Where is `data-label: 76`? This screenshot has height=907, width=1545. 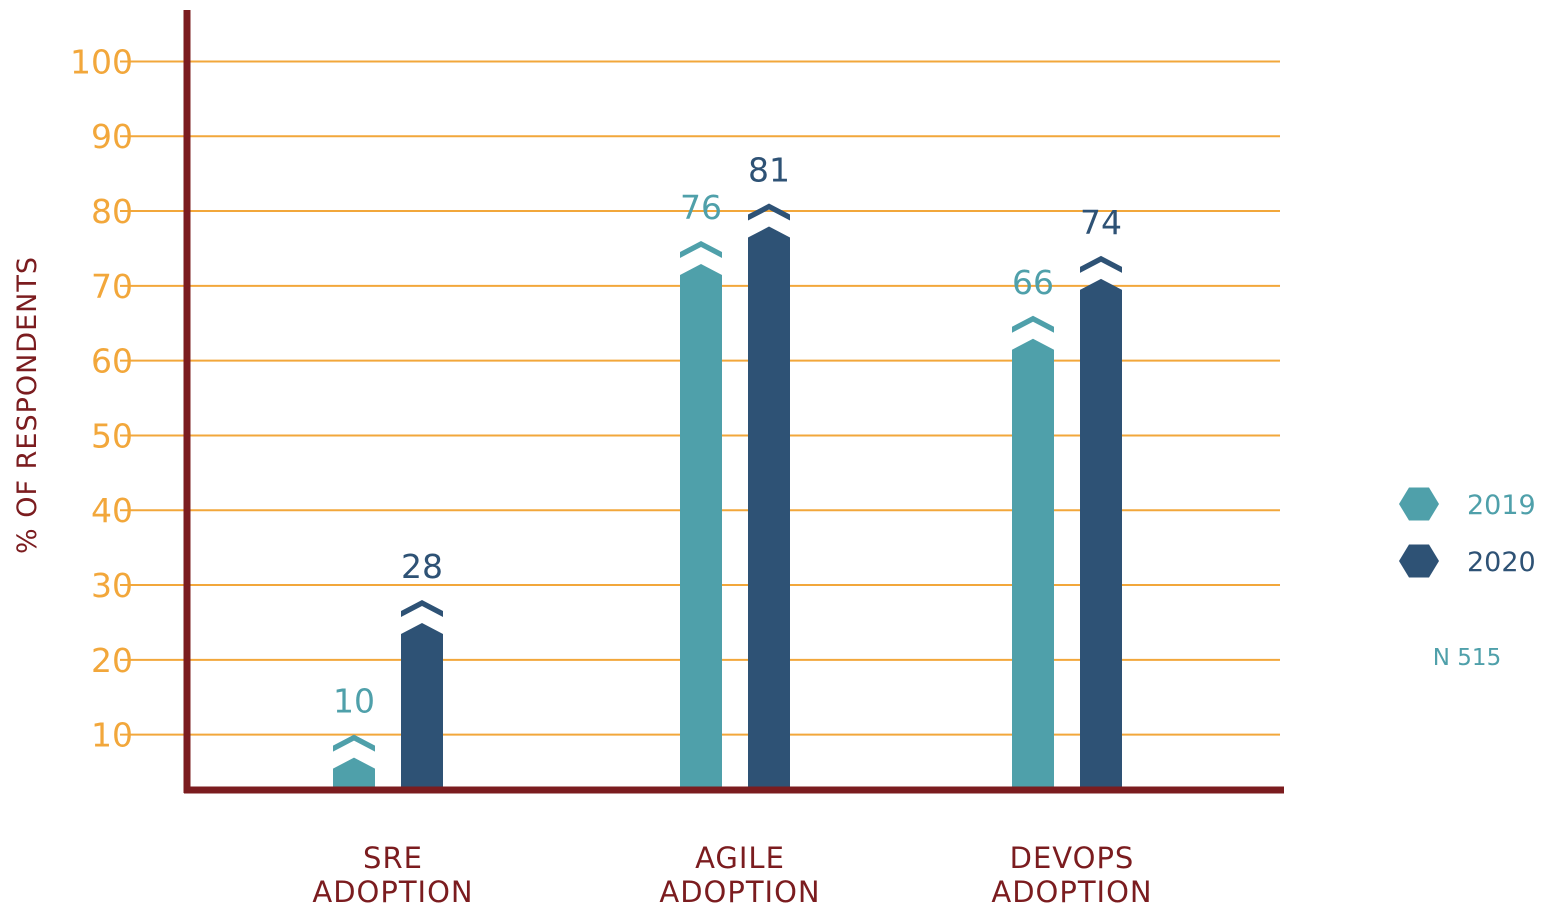 data-label: 76 is located at coordinates (701, 207).